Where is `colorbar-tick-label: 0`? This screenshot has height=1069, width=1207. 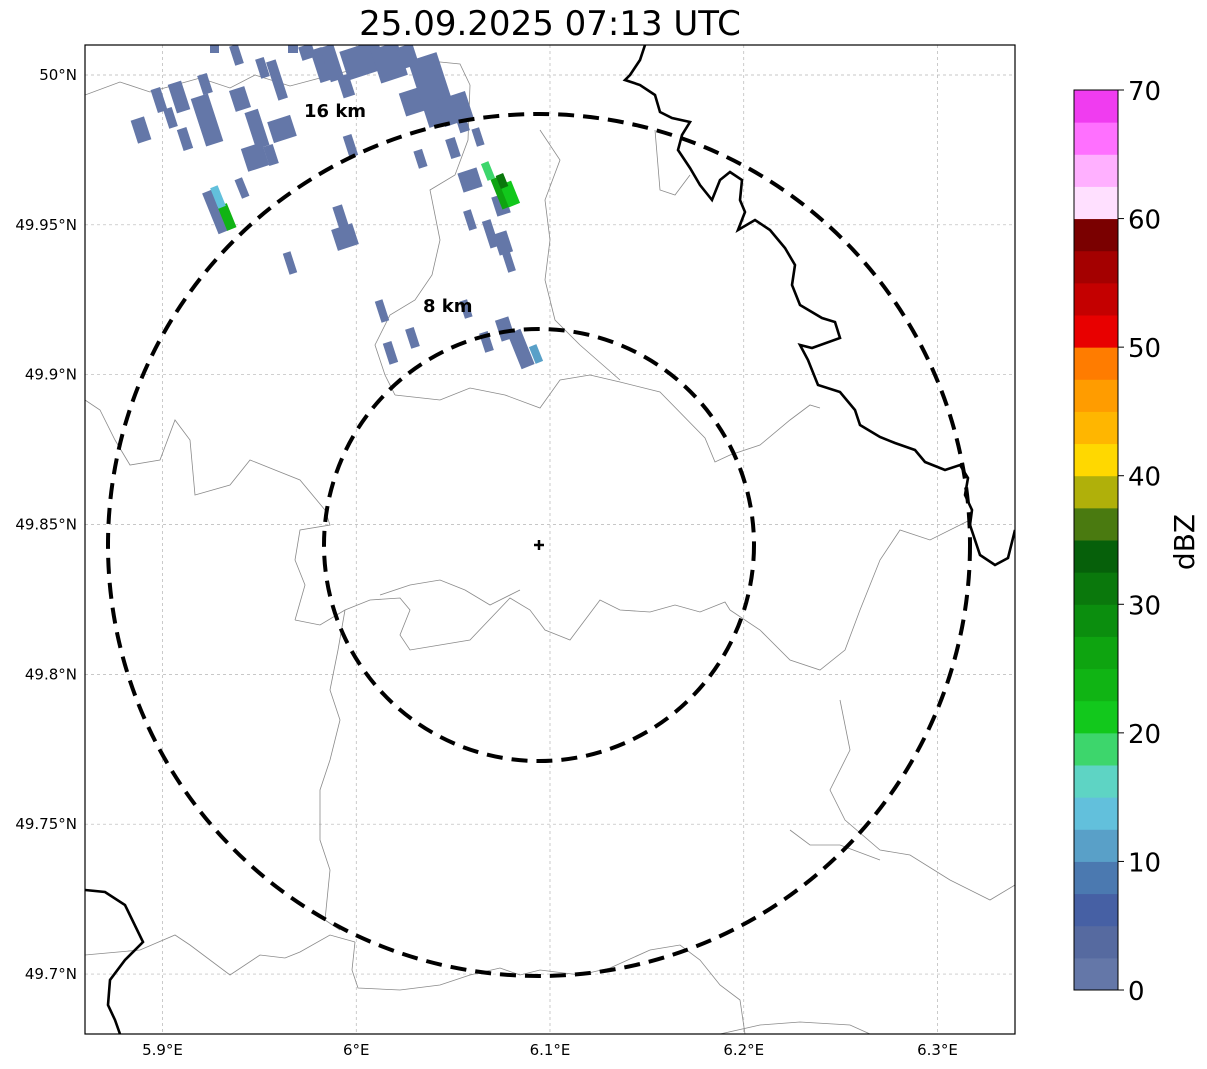
colorbar-tick-label: 0 is located at coordinates (1136, 992).